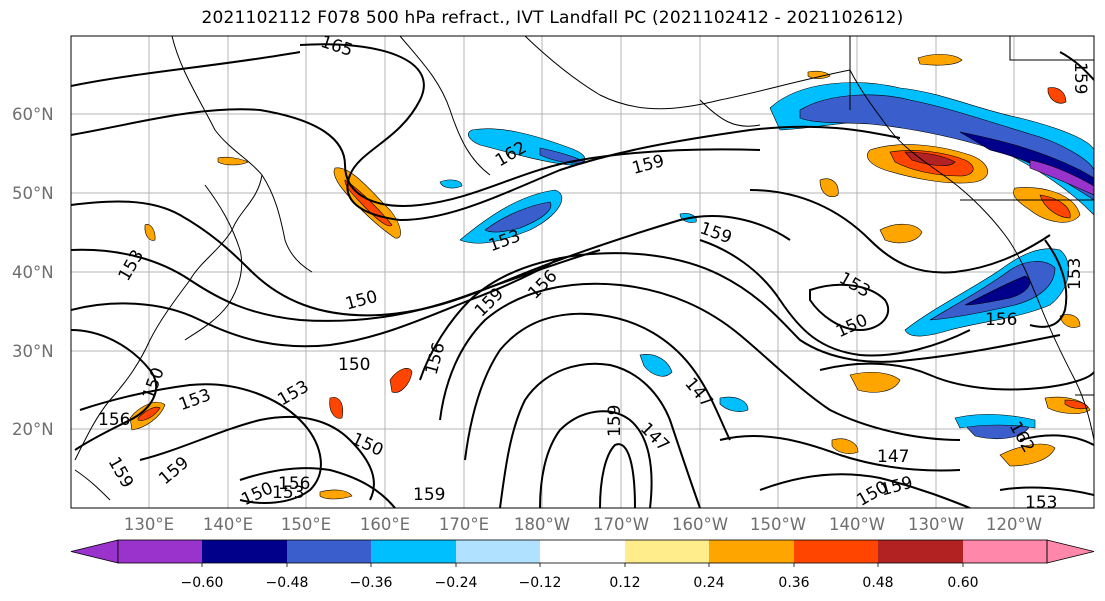  Describe the element at coordinates (33, 114) in the screenshot. I see `lat-label: 60°N` at that location.